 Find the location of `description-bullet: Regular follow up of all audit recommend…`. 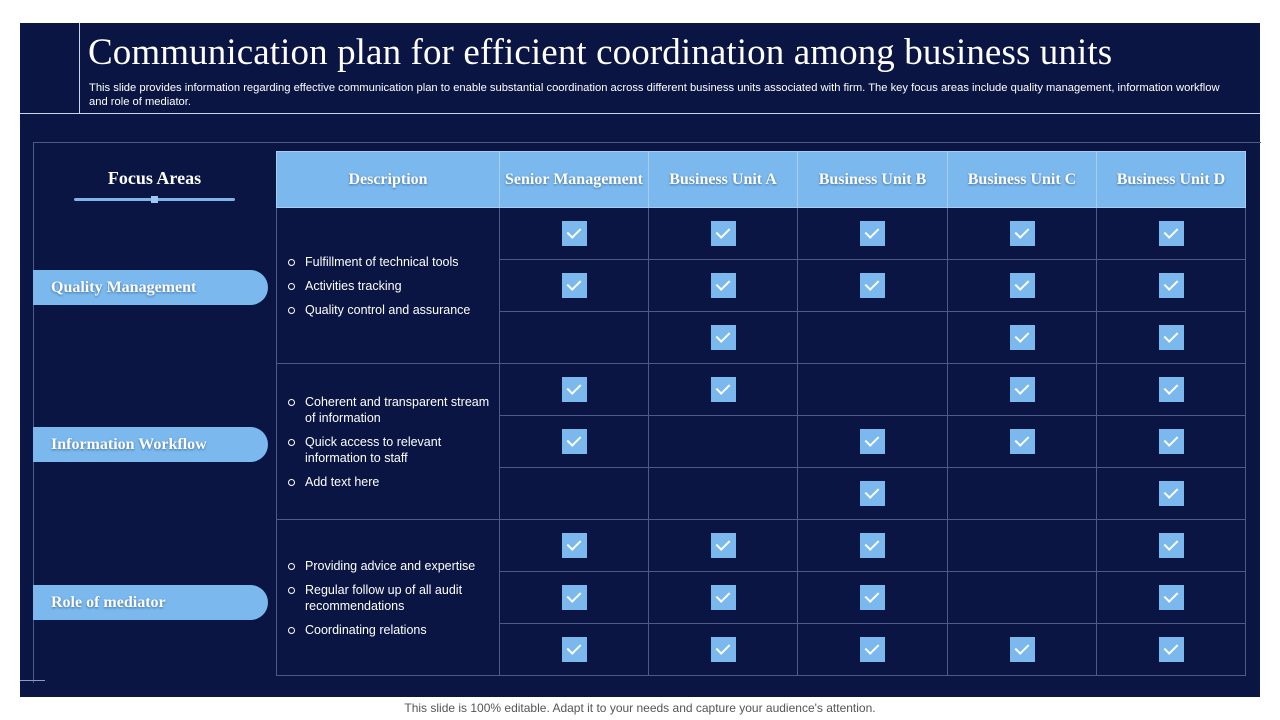

description-bullet: Regular follow up of all audit recommend… is located at coordinates (389, 598).